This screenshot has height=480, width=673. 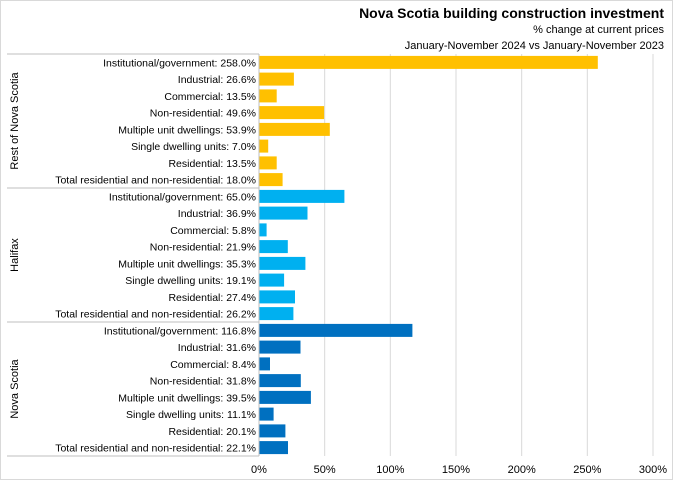 What do you see at coordinates (212, 432) in the screenshot?
I see `category-label: Residential: 20.1%` at bounding box center [212, 432].